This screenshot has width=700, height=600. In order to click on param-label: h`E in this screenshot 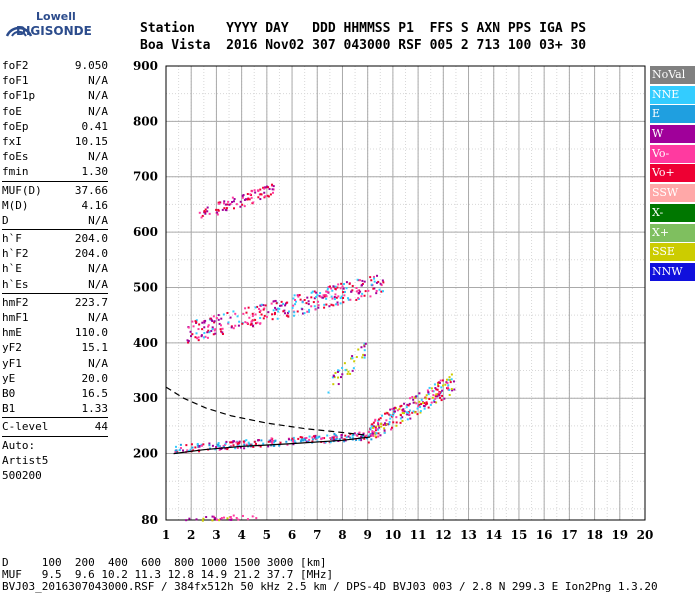, I will do `click(12, 269)`.